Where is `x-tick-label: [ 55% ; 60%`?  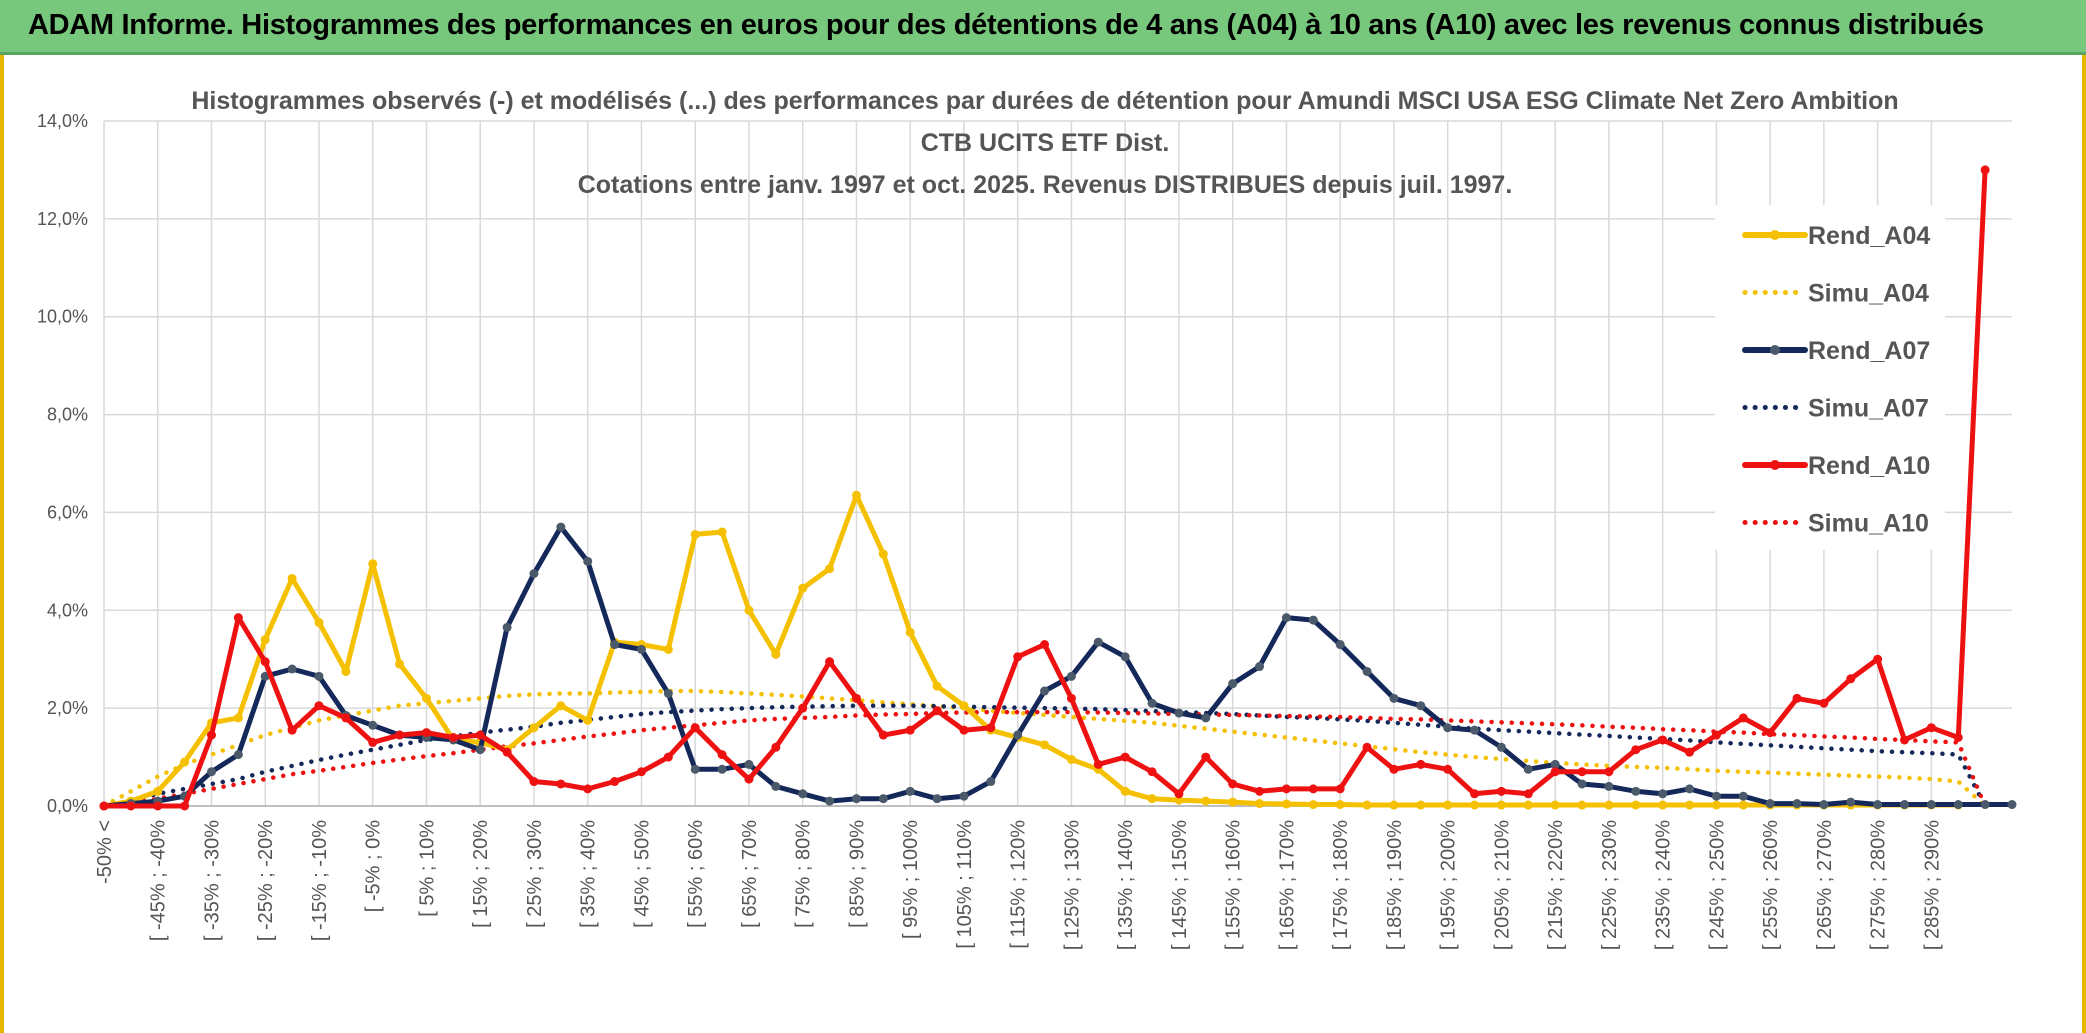 x-tick-label: [ 55% ; 60% is located at coordinates (696, 874).